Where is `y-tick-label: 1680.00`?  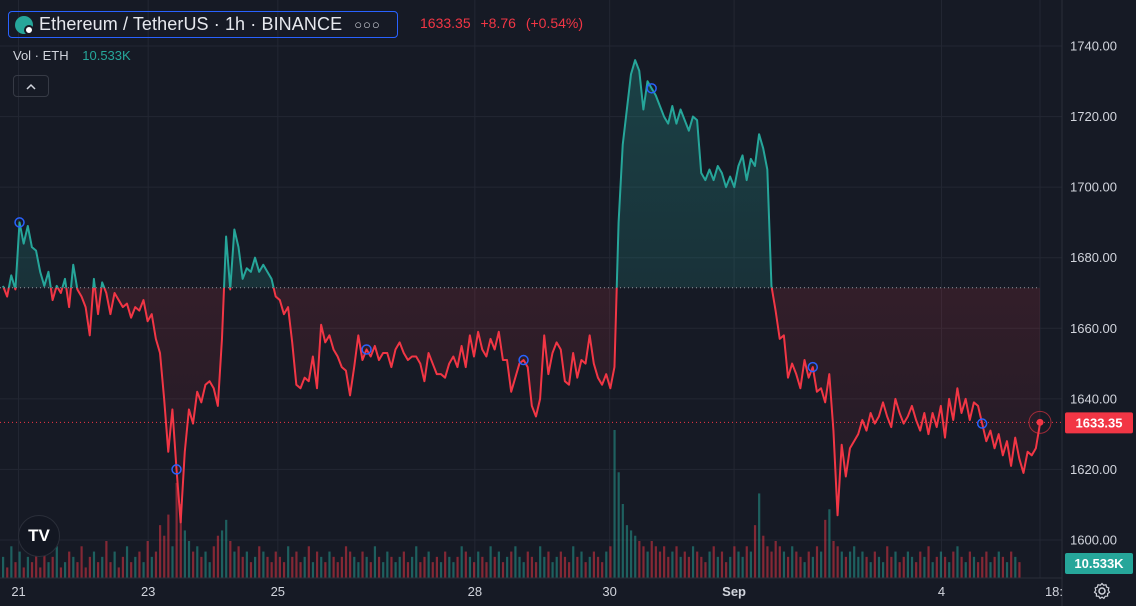
y-tick-label: 1680.00 is located at coordinates (1093, 257).